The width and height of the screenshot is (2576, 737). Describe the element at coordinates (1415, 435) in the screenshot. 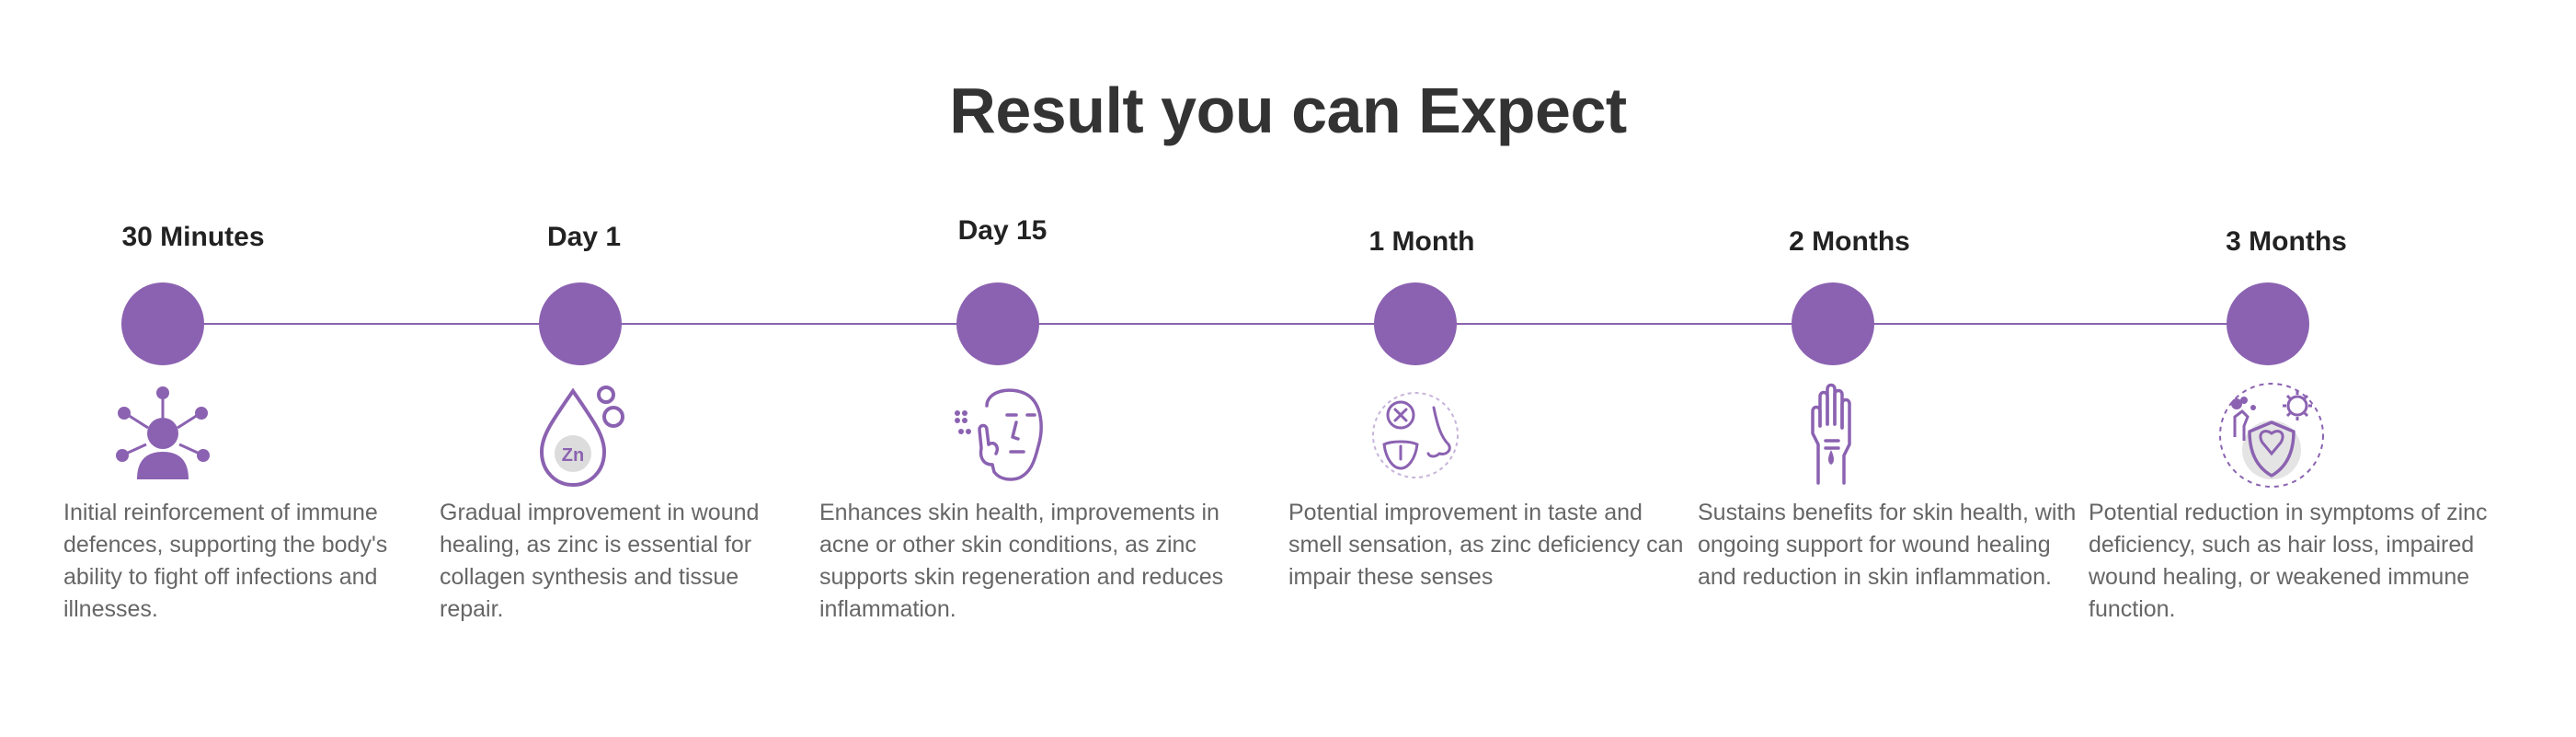

I see `taste-smell-icon` at that location.